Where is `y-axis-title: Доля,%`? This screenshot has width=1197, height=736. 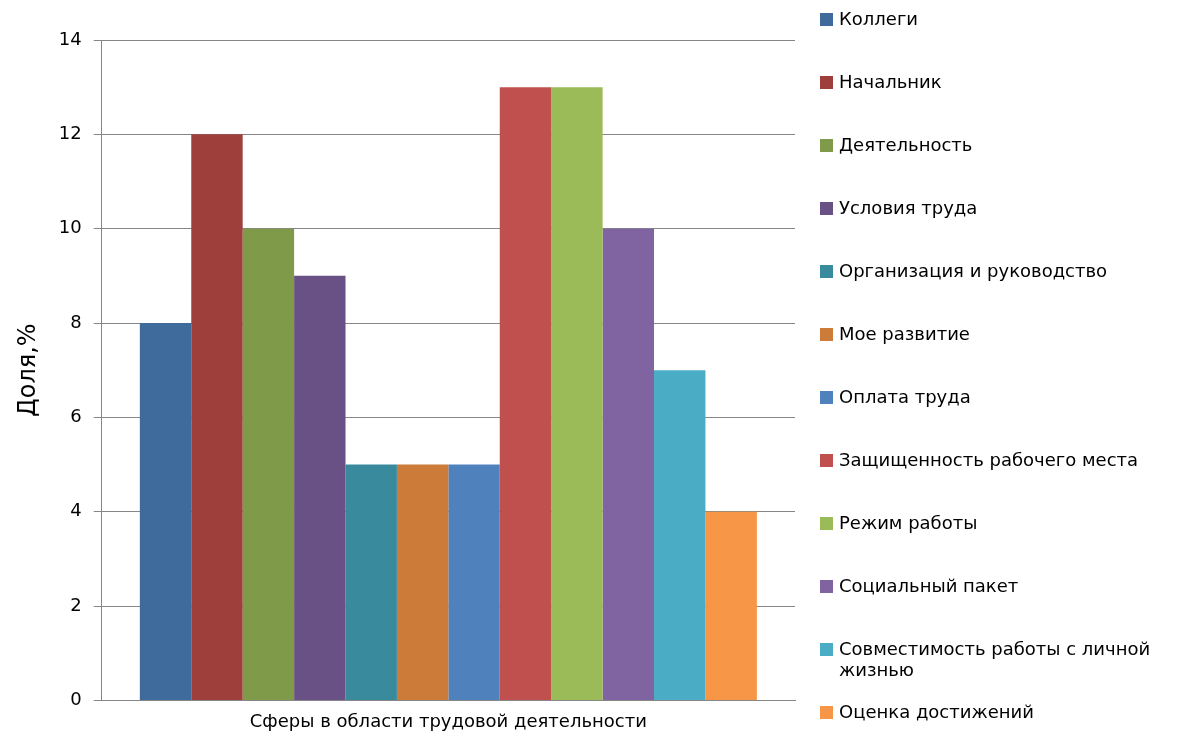
y-axis-title: Доля,% is located at coordinates (26, 370).